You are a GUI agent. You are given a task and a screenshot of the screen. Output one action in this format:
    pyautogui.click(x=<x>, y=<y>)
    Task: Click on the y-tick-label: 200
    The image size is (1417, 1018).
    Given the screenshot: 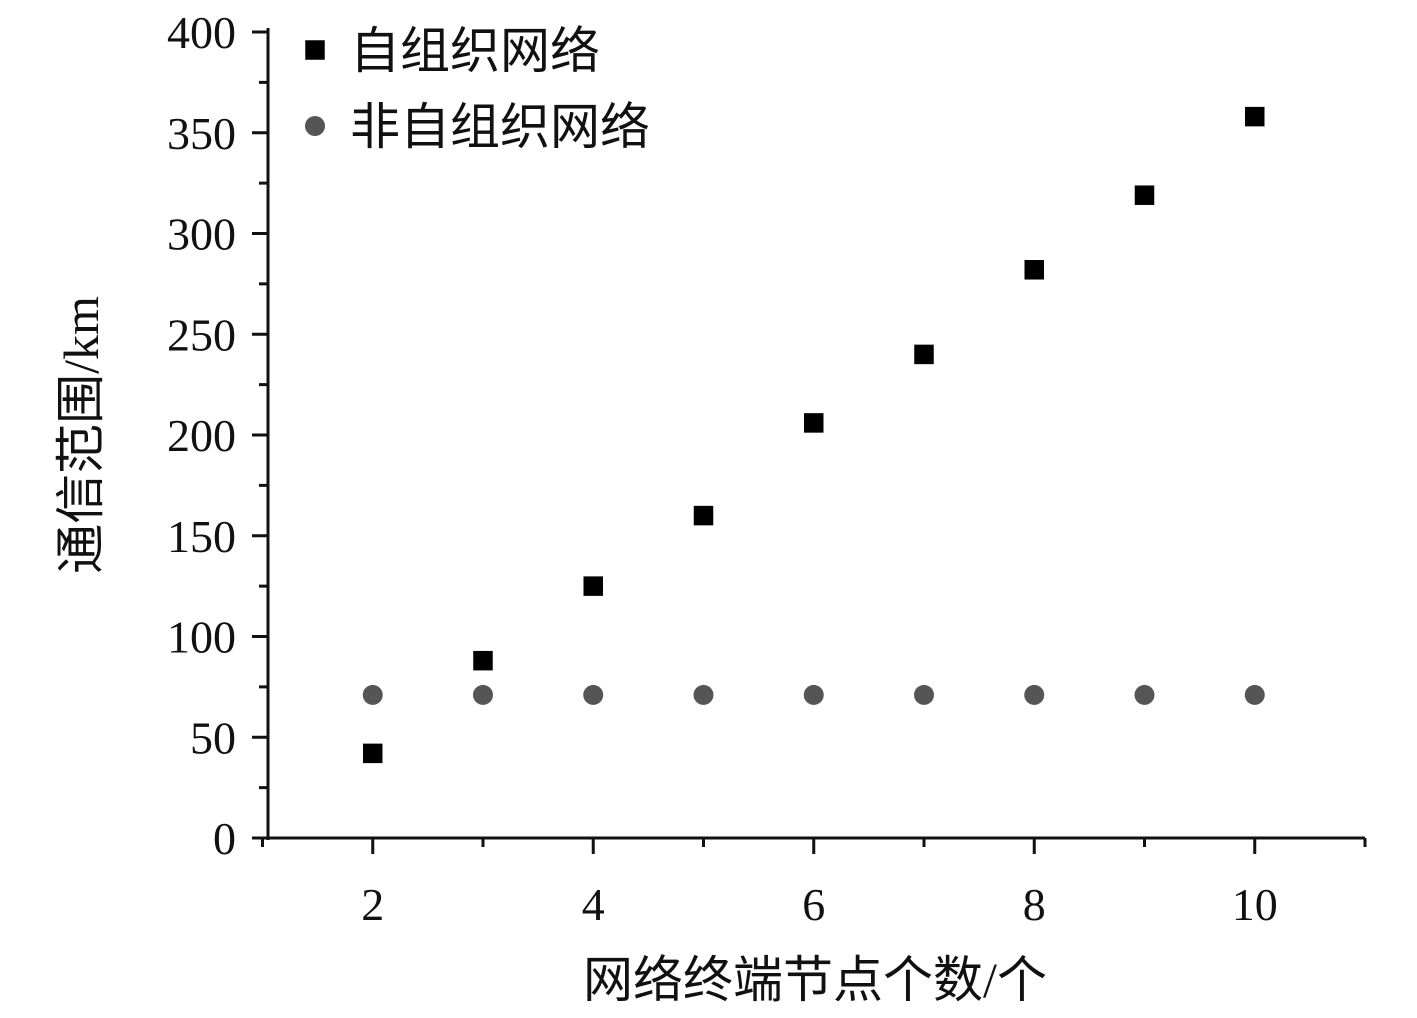 What is the action you would take?
    pyautogui.click(x=201, y=435)
    